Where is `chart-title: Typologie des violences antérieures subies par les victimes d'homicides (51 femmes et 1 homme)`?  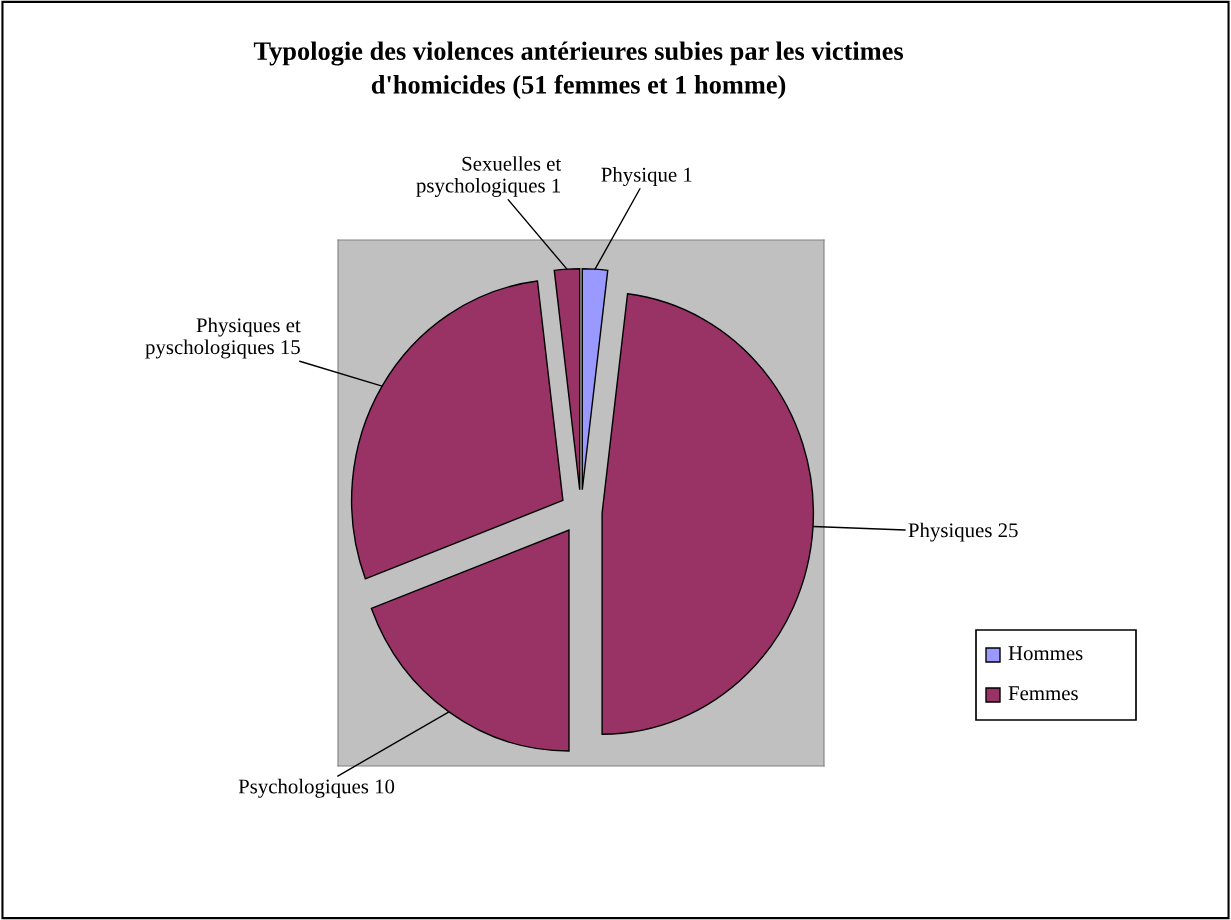
chart-title: Typologie des violences antérieures subies par les victimes d'homicides (51 femmes et 1 homme) is located at coordinates (578, 70).